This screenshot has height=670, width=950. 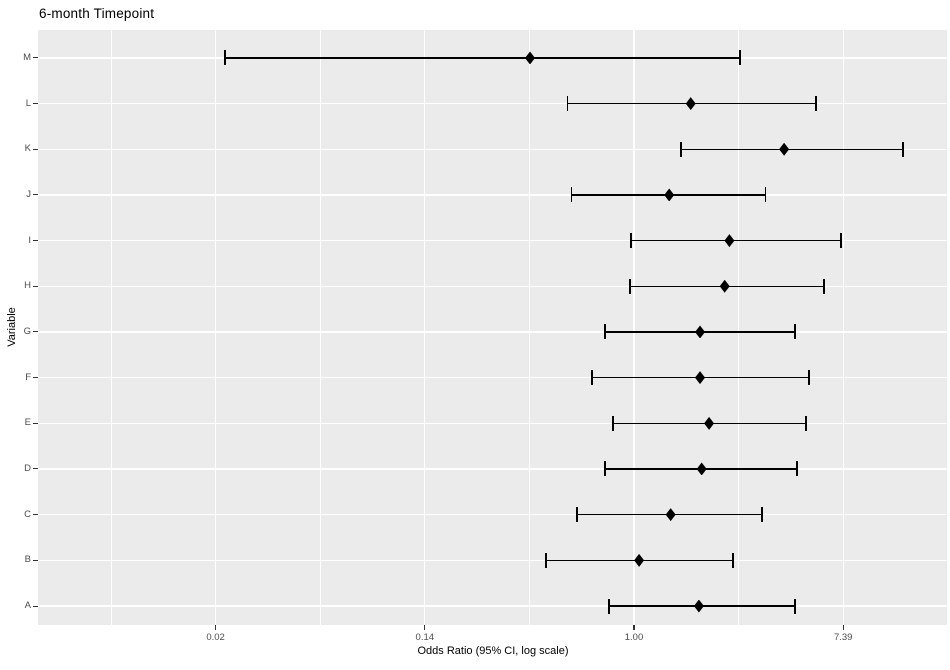 I want to click on x-tick-label: 0.02, so click(x=215, y=637).